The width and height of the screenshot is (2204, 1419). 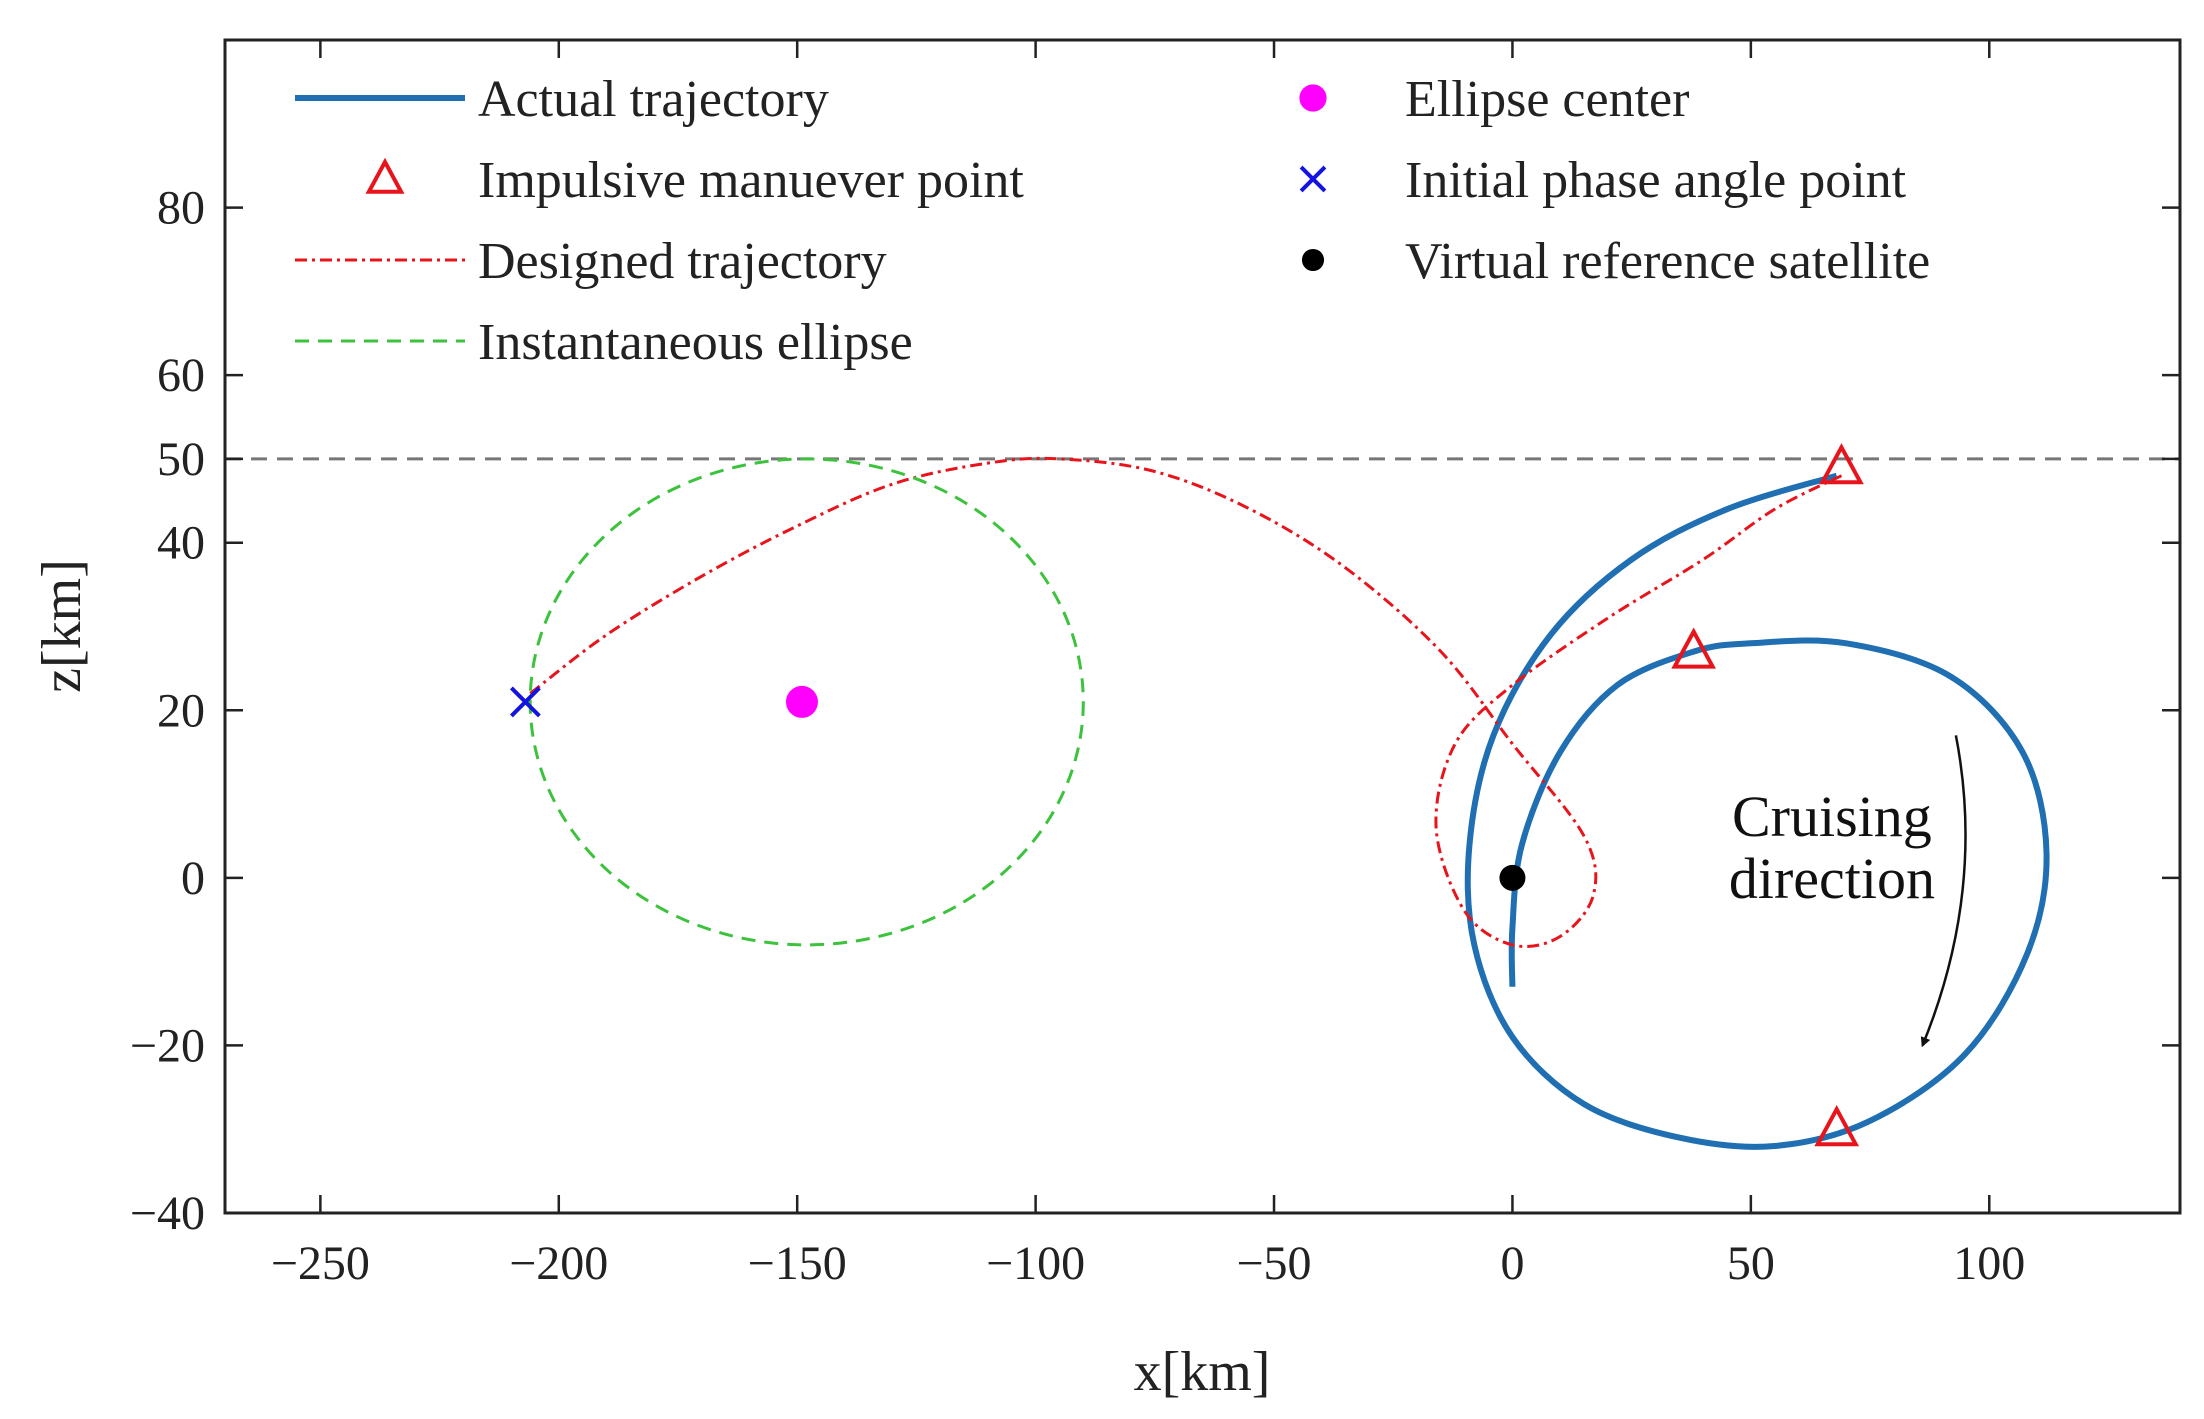 I want to click on x-tick-label: −150, so click(x=797, y=1263).